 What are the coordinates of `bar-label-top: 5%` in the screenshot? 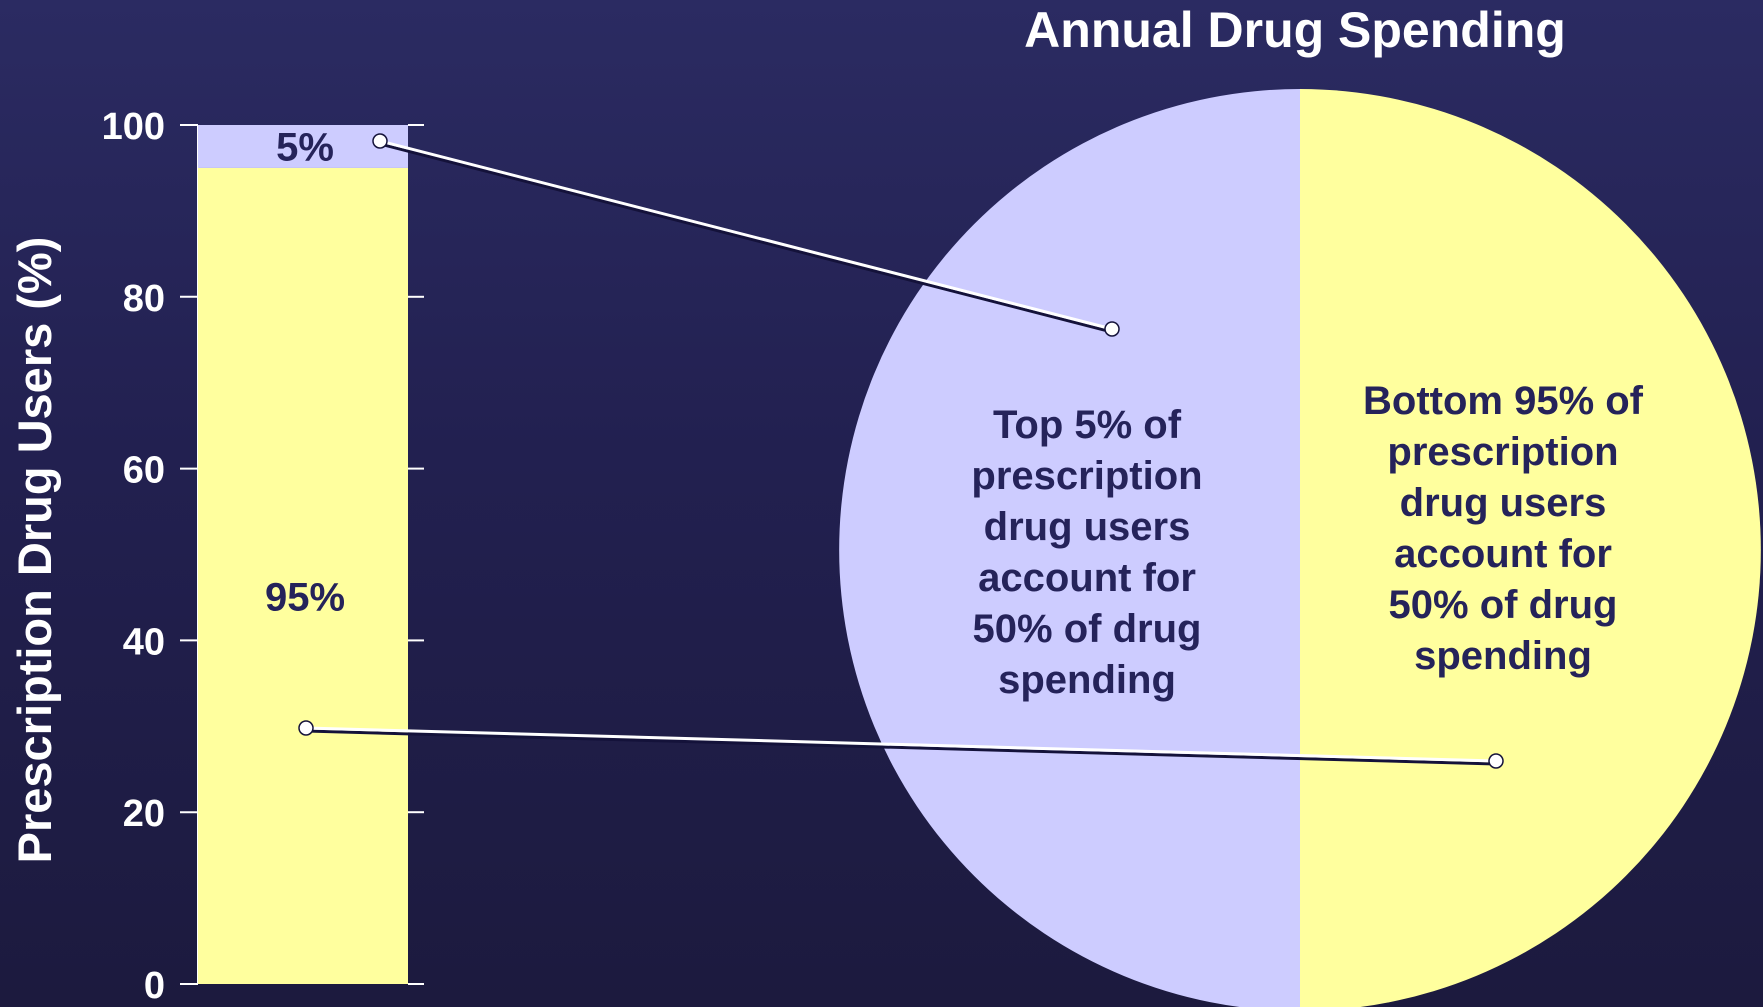 It's located at (305, 147).